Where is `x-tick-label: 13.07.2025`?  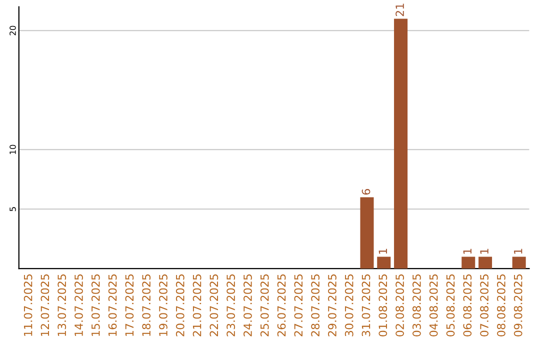
x-tick-label: 13.07.2025 is located at coordinates (62, 305).